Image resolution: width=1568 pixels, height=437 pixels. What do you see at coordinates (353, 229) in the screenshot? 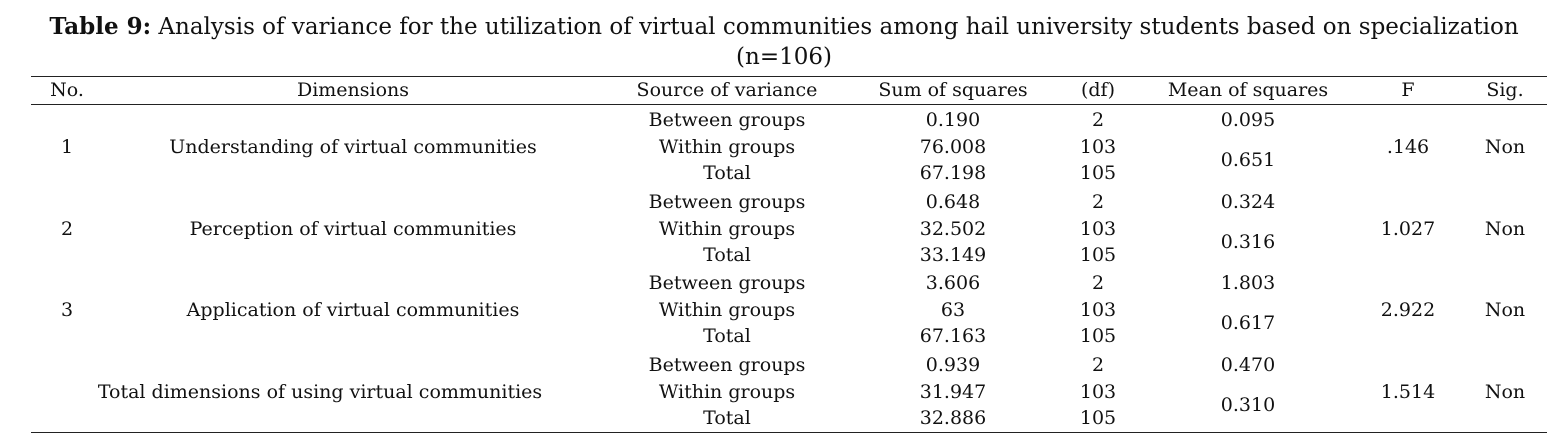
I see `row-dimension: Perception of virtual communities` at bounding box center [353, 229].